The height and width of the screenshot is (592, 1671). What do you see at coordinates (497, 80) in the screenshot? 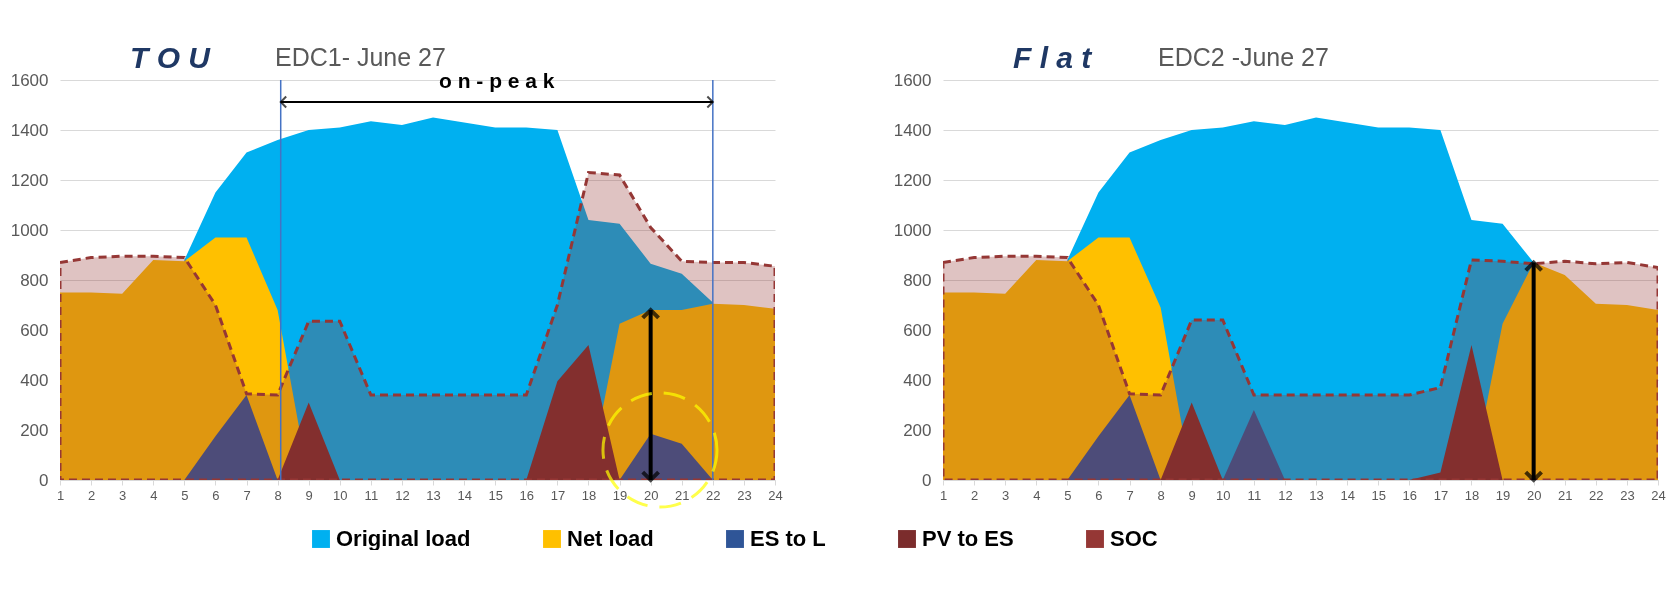
I see `annotation: o n - p e a k` at bounding box center [497, 80].